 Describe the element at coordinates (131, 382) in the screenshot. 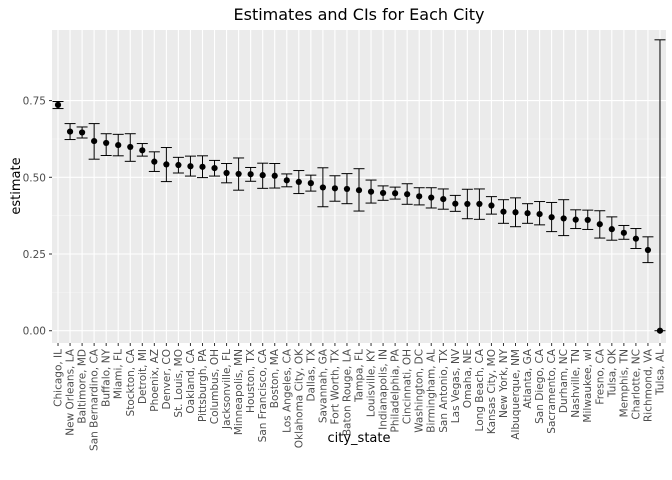

I see `x-tick-label: Stockton, CA` at that location.